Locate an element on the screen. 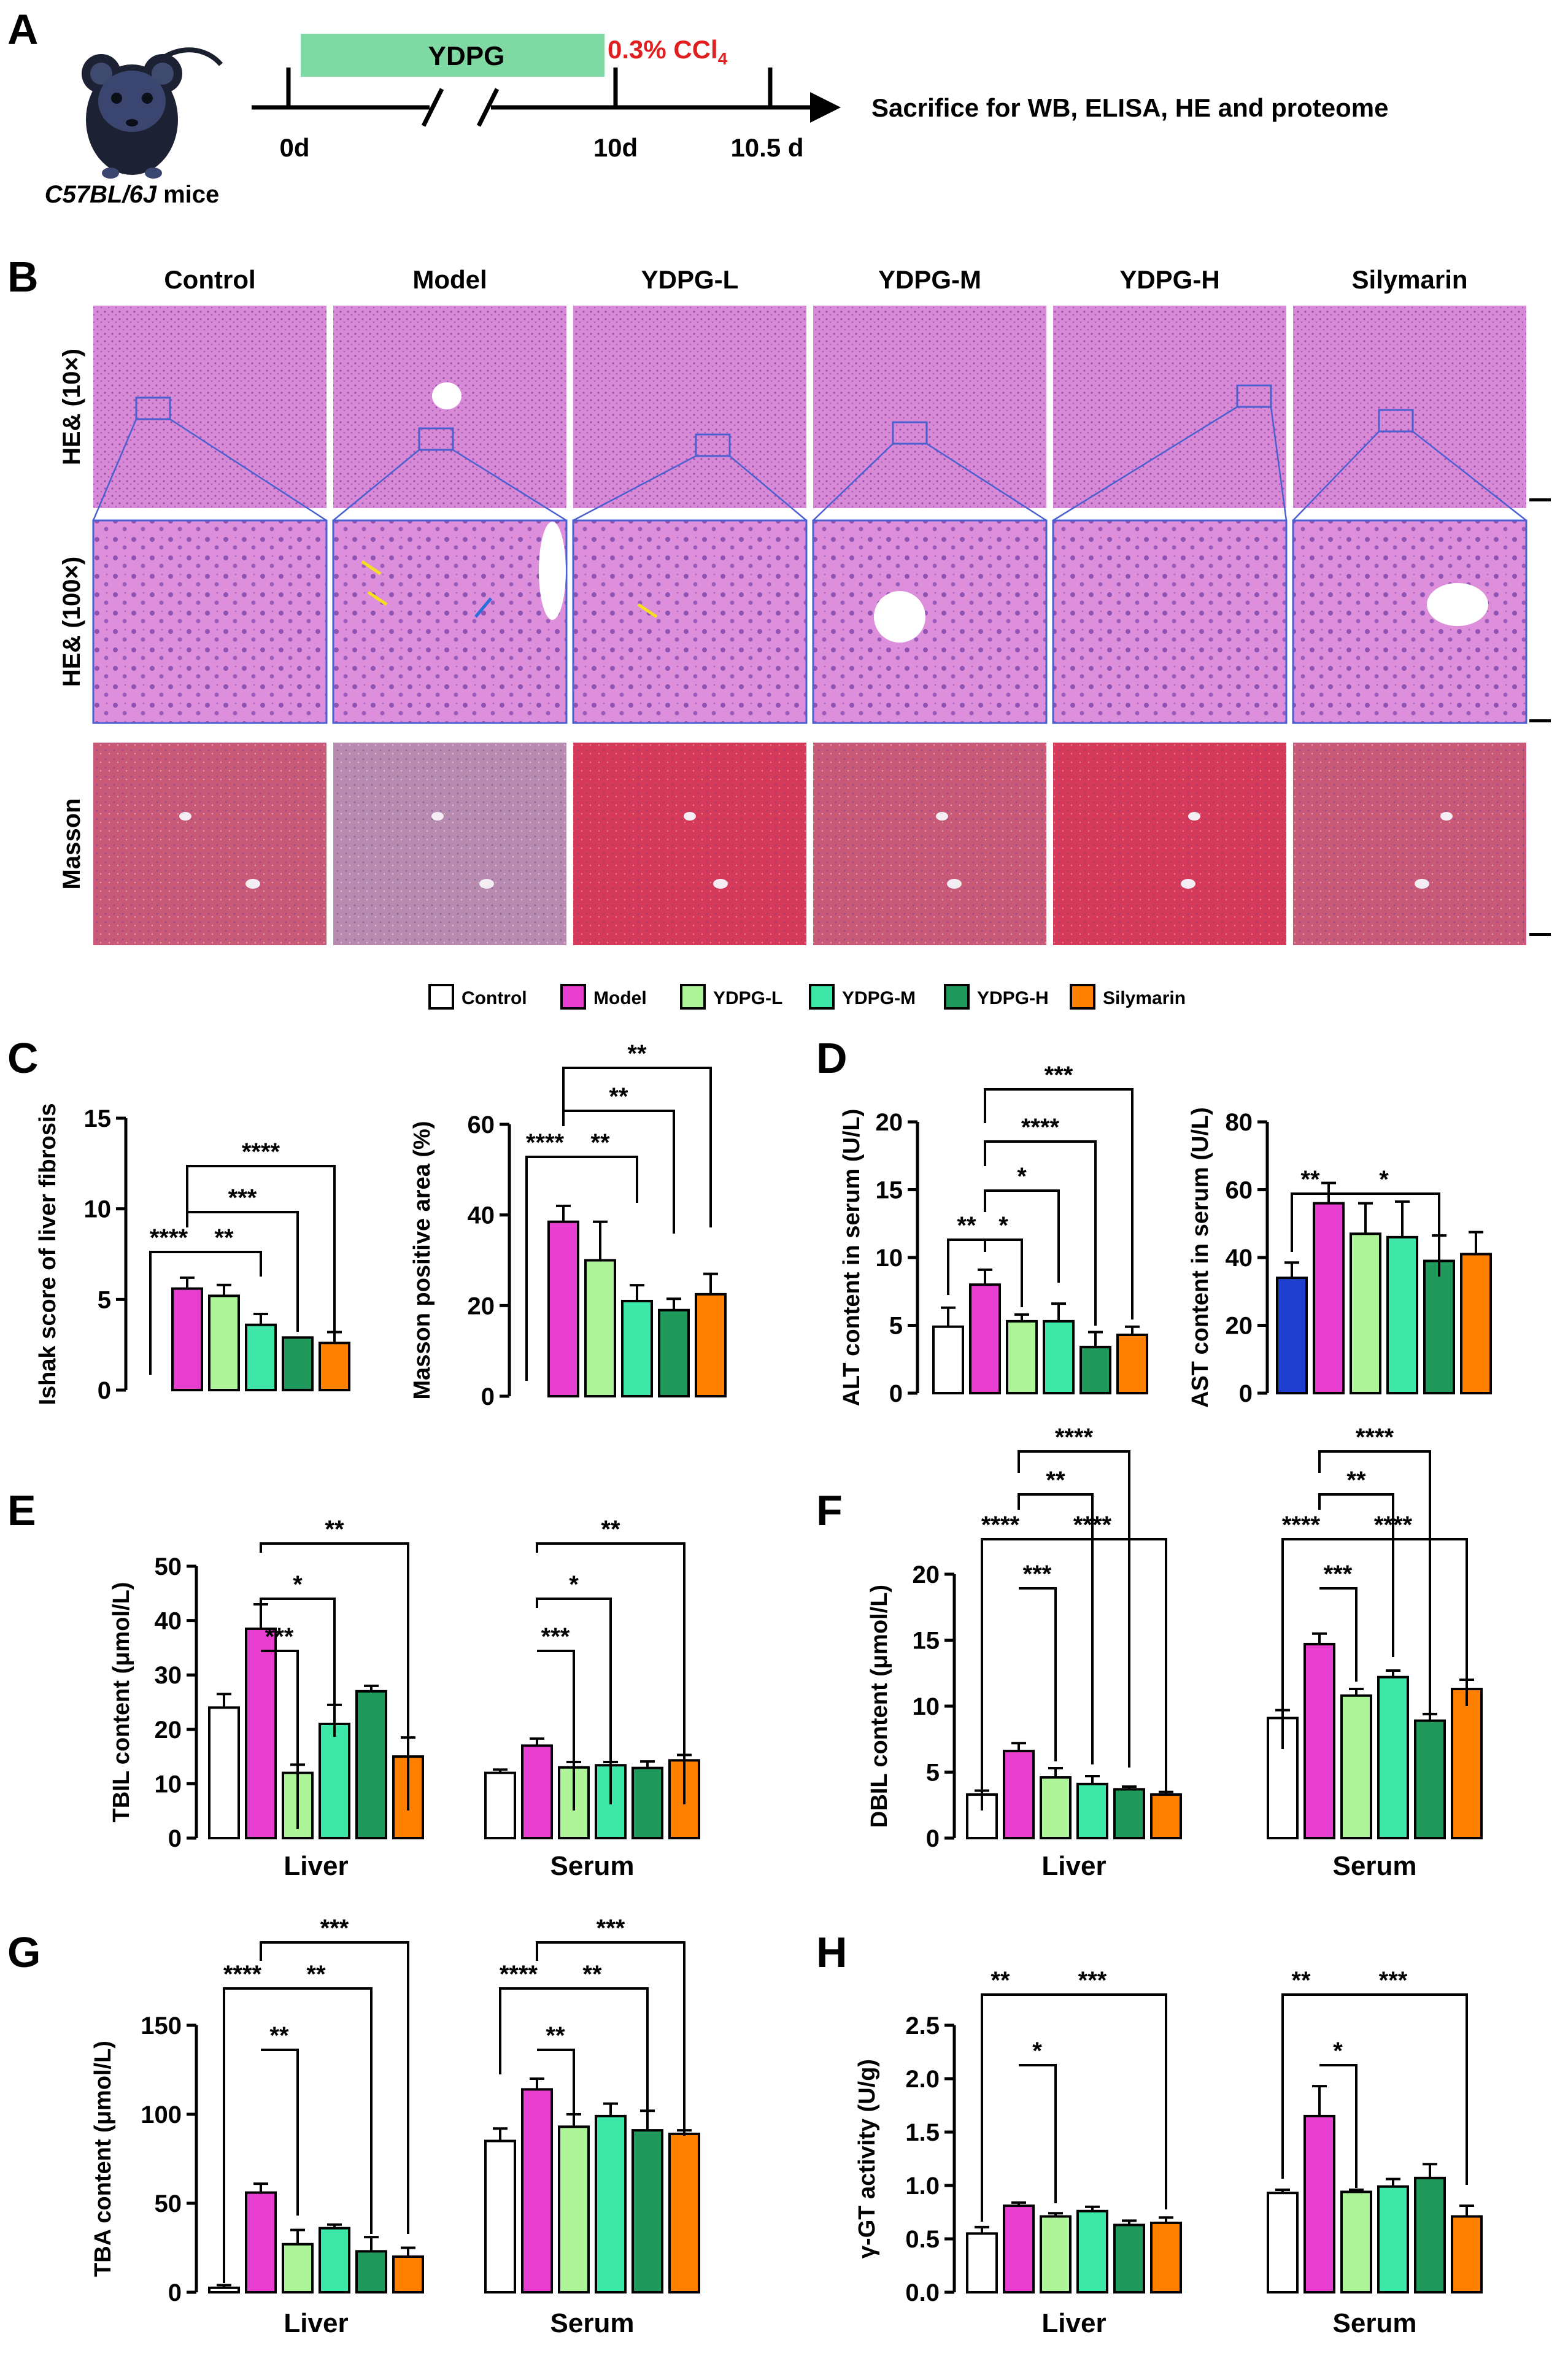 The width and height of the screenshot is (1568, 2361). timeline-day-0: 0d is located at coordinates (294, 147).